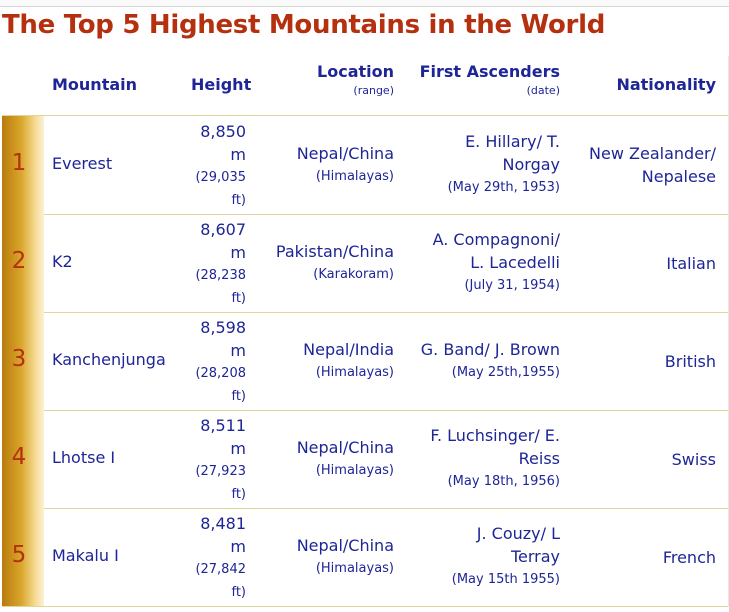  I want to click on height-ft-value: (27,842, so click(220, 569).